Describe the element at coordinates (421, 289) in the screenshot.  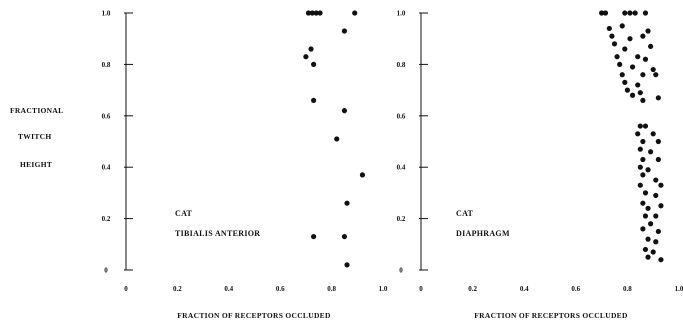
I see `x-tick-label: 0` at that location.